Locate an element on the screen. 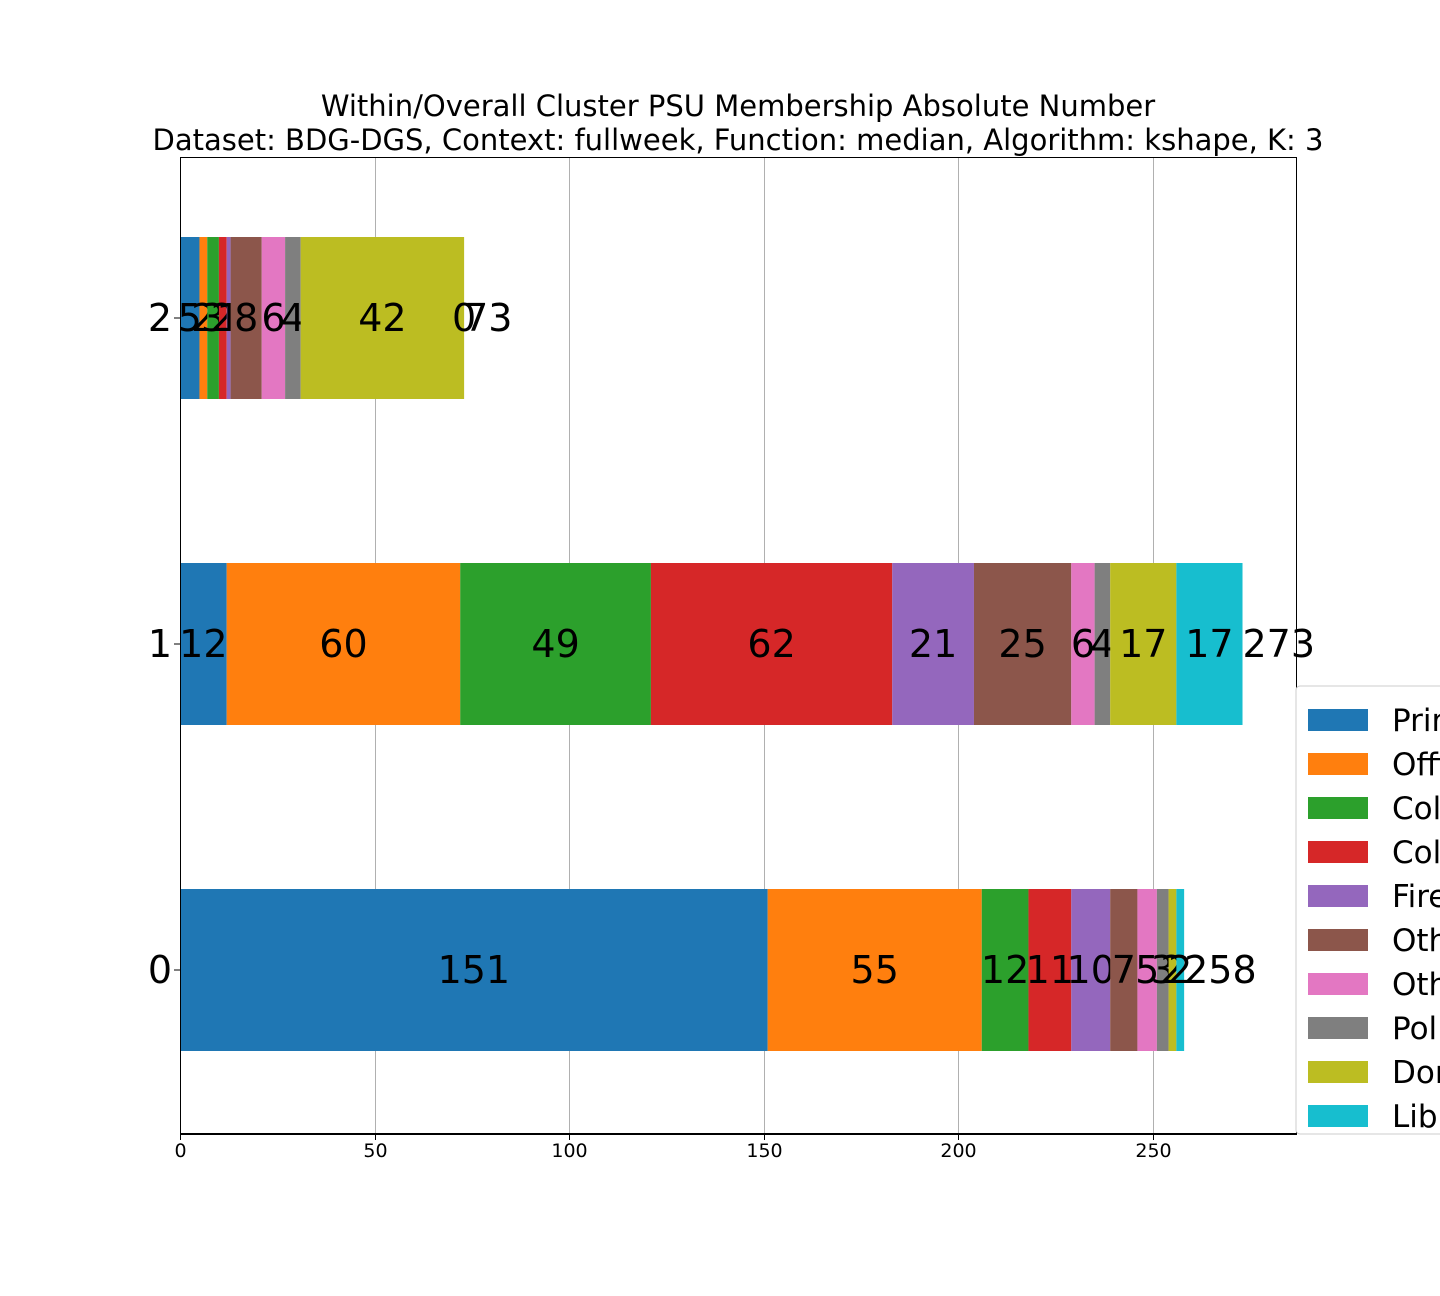 This screenshot has height=1296, width=1440. bar-total-label: 73 is located at coordinates (488, 318).